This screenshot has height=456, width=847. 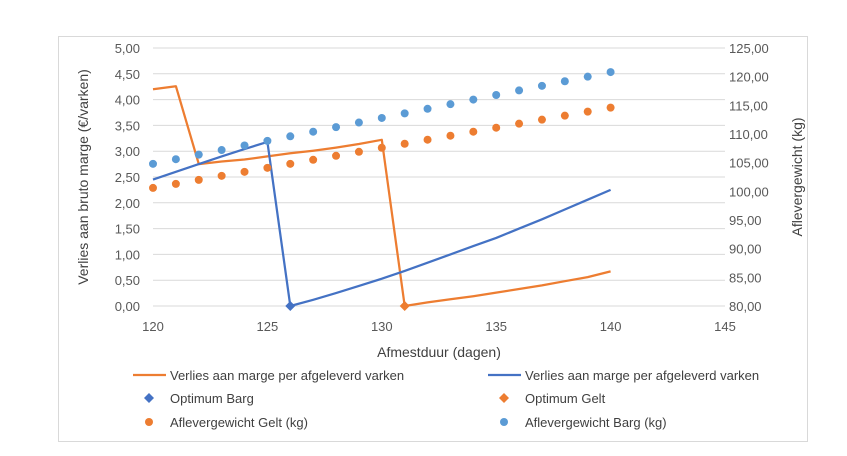 I want to click on legend-label: Aflevergewicht Barg (kg), so click(x=596, y=422).